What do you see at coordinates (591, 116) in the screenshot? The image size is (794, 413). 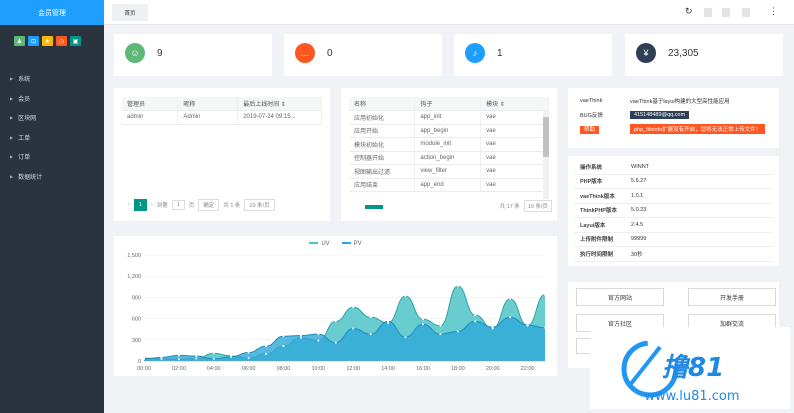 I see `about-key: BUG反馈` at bounding box center [591, 116].